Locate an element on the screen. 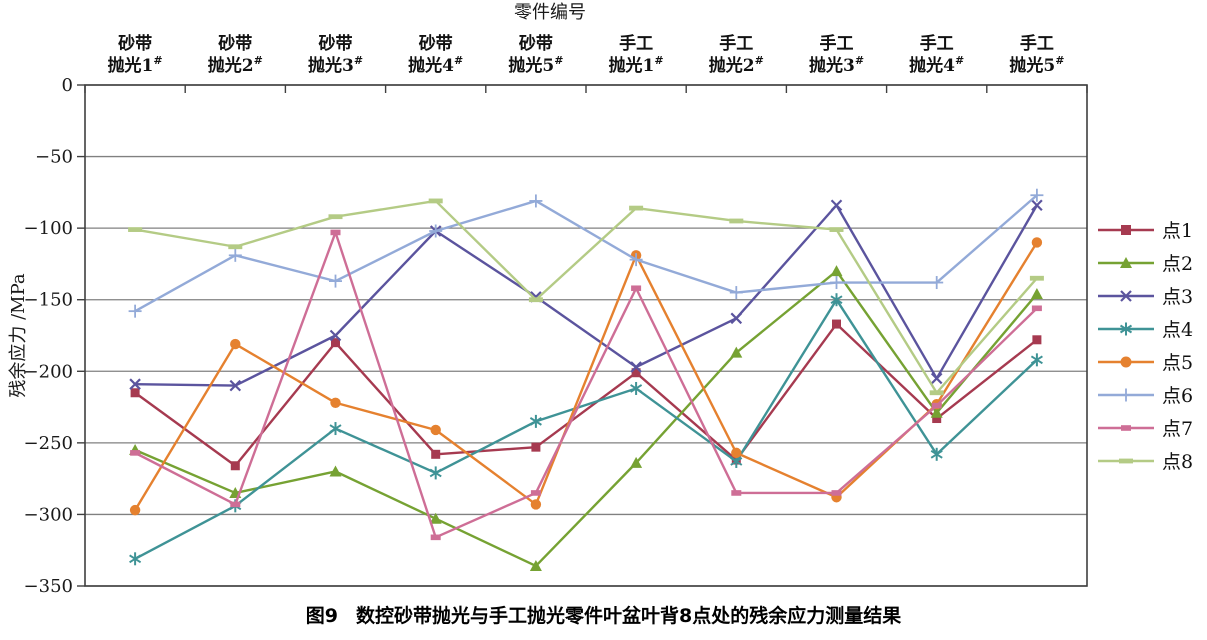 This screenshot has width=1207, height=640. legend-marker-square-icon is located at coordinates (1126, 229).